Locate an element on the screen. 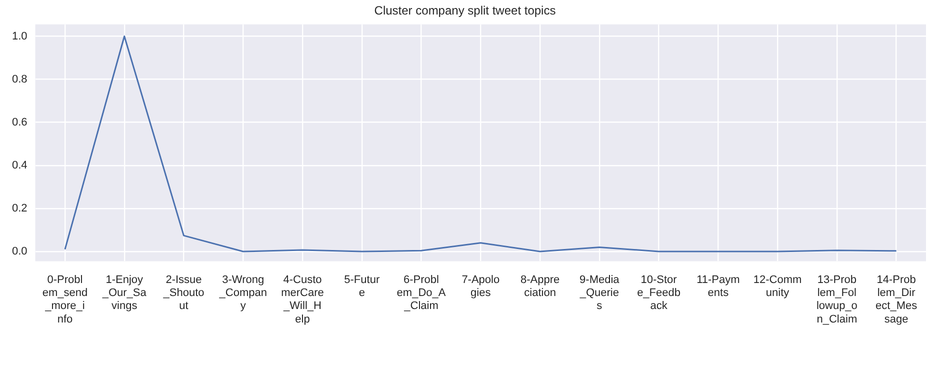 The height and width of the screenshot is (378, 938). x-tick-label: 13-Problem_Followup_on_Claim is located at coordinates (837, 300).